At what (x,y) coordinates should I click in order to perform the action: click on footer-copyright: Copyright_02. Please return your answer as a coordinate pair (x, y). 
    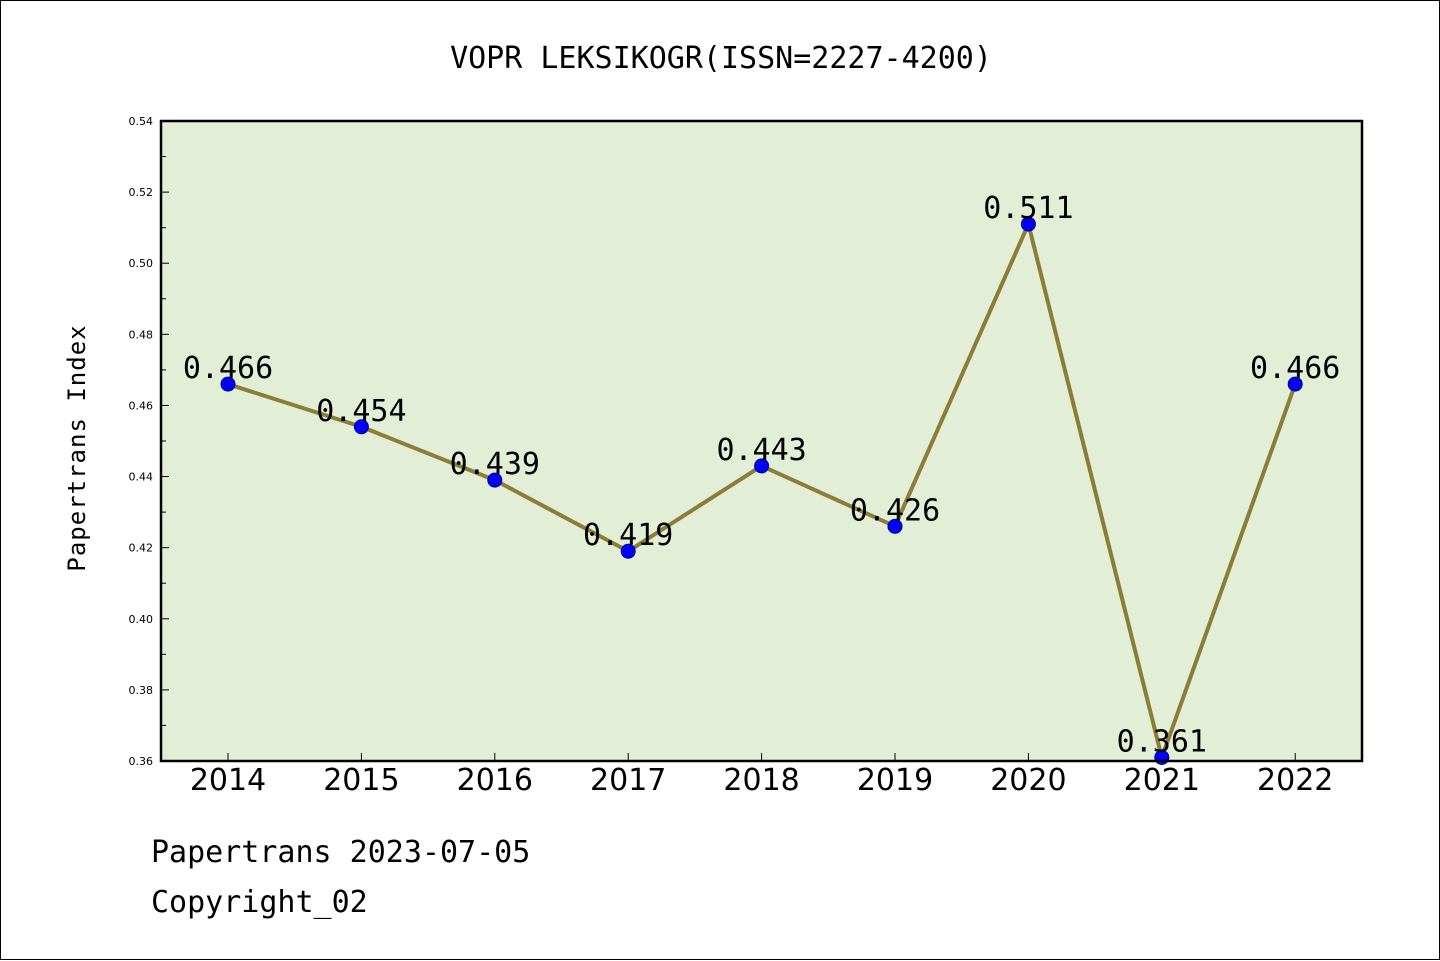
    Looking at the image, I should click on (259, 902).